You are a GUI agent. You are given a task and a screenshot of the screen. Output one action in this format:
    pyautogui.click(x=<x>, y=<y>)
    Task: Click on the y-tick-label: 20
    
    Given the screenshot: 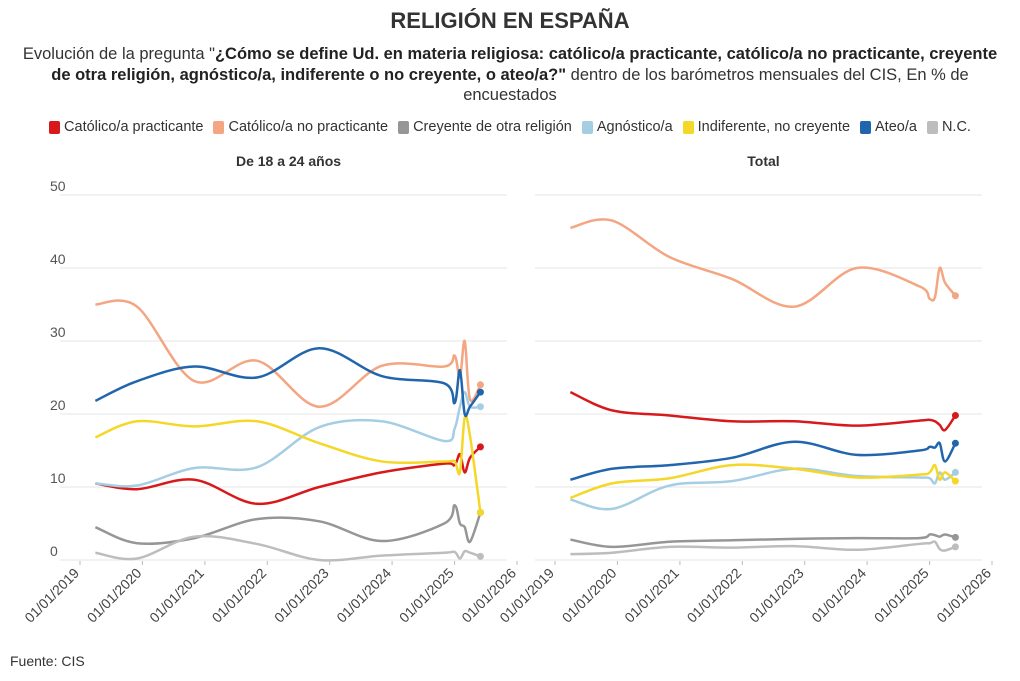 What is the action you would take?
    pyautogui.click(x=58, y=405)
    